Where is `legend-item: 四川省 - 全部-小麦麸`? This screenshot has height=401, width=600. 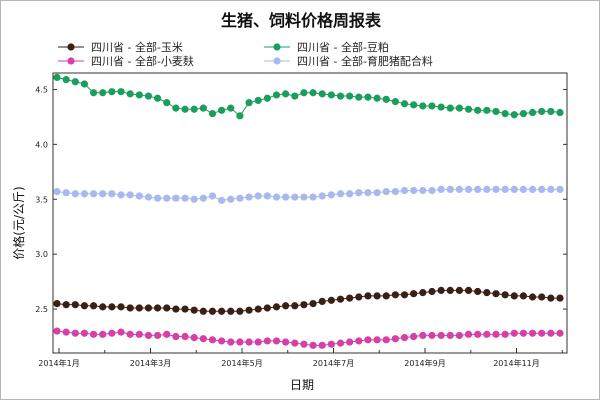
legend-item: 四川省 - 全部-小麦麸 is located at coordinates (126, 61).